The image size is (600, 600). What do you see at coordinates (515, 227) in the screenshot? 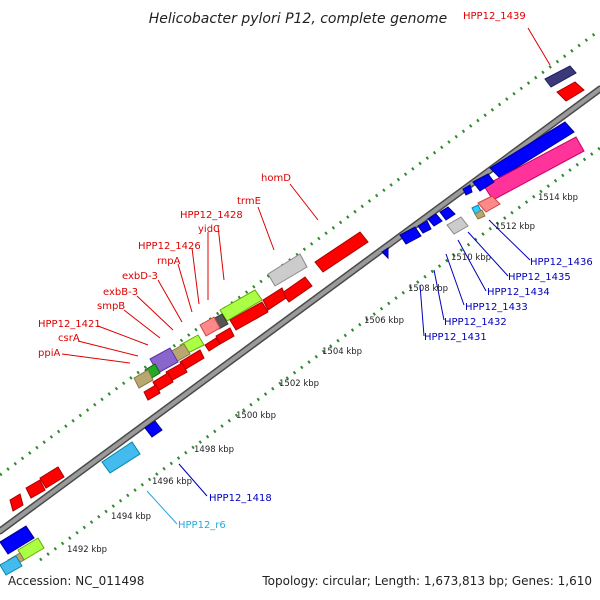
I see `tick-label-1512: 1512 kbp` at bounding box center [515, 227].